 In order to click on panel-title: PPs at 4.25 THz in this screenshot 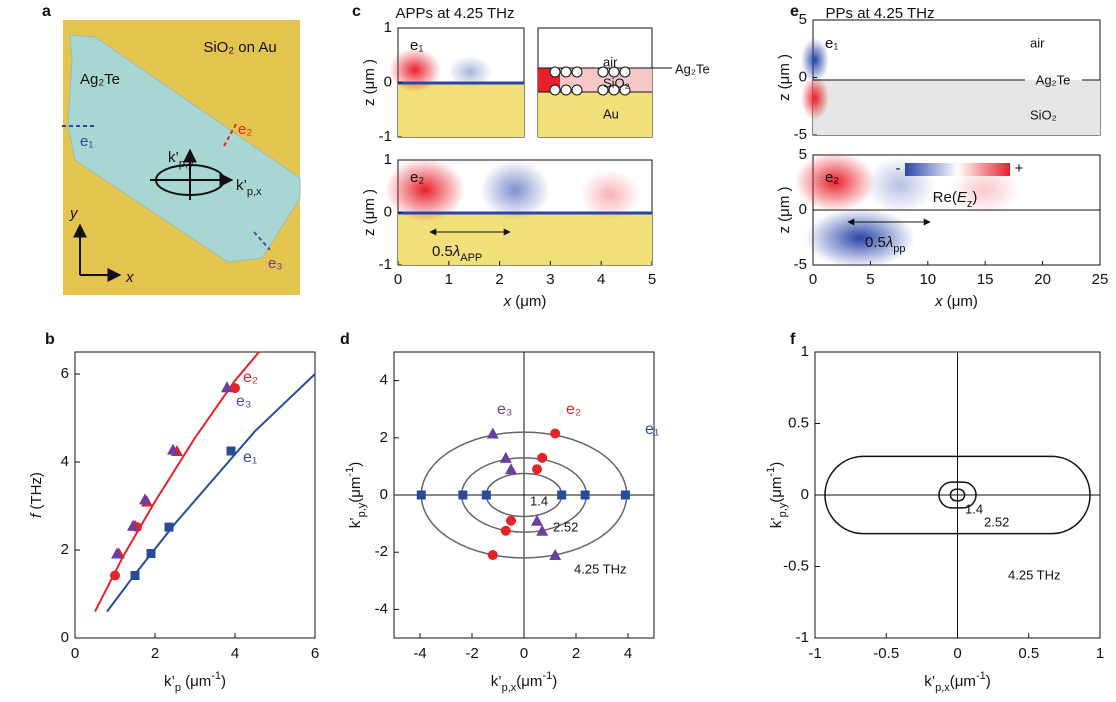, I will do `click(880, 13)`.